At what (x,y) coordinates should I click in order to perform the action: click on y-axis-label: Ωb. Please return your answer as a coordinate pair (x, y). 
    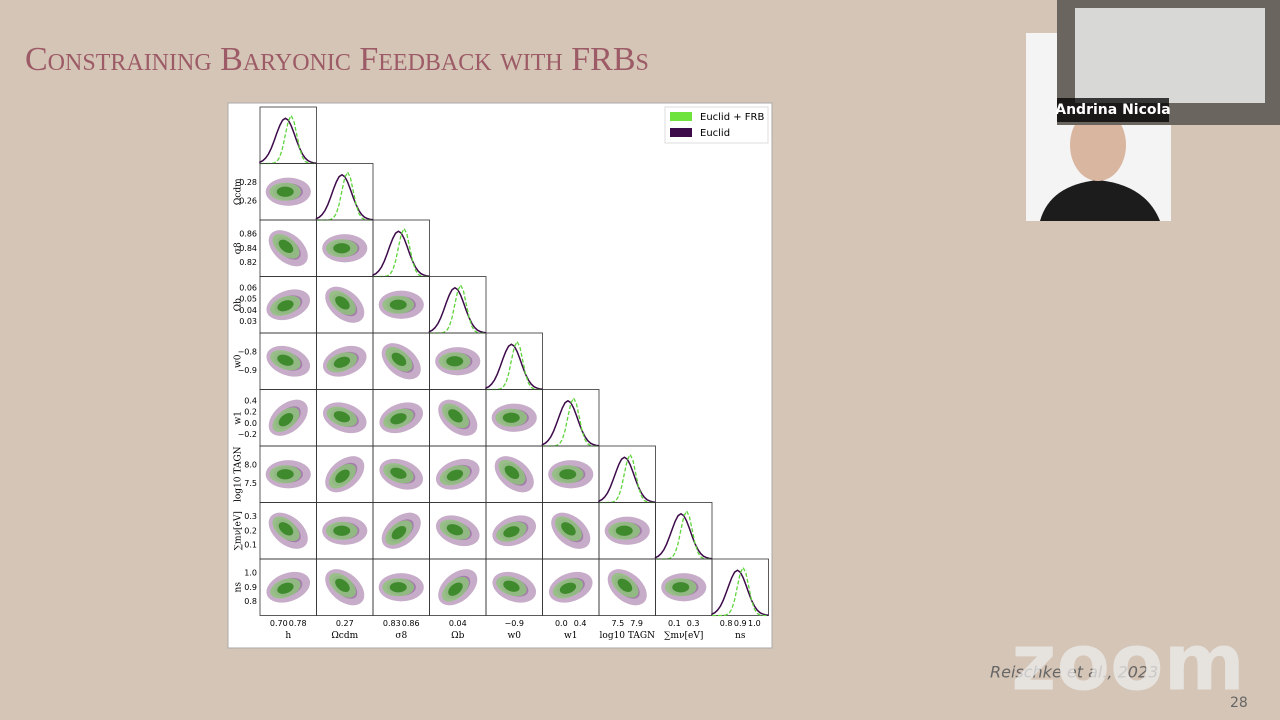
    Looking at the image, I should click on (239, 304).